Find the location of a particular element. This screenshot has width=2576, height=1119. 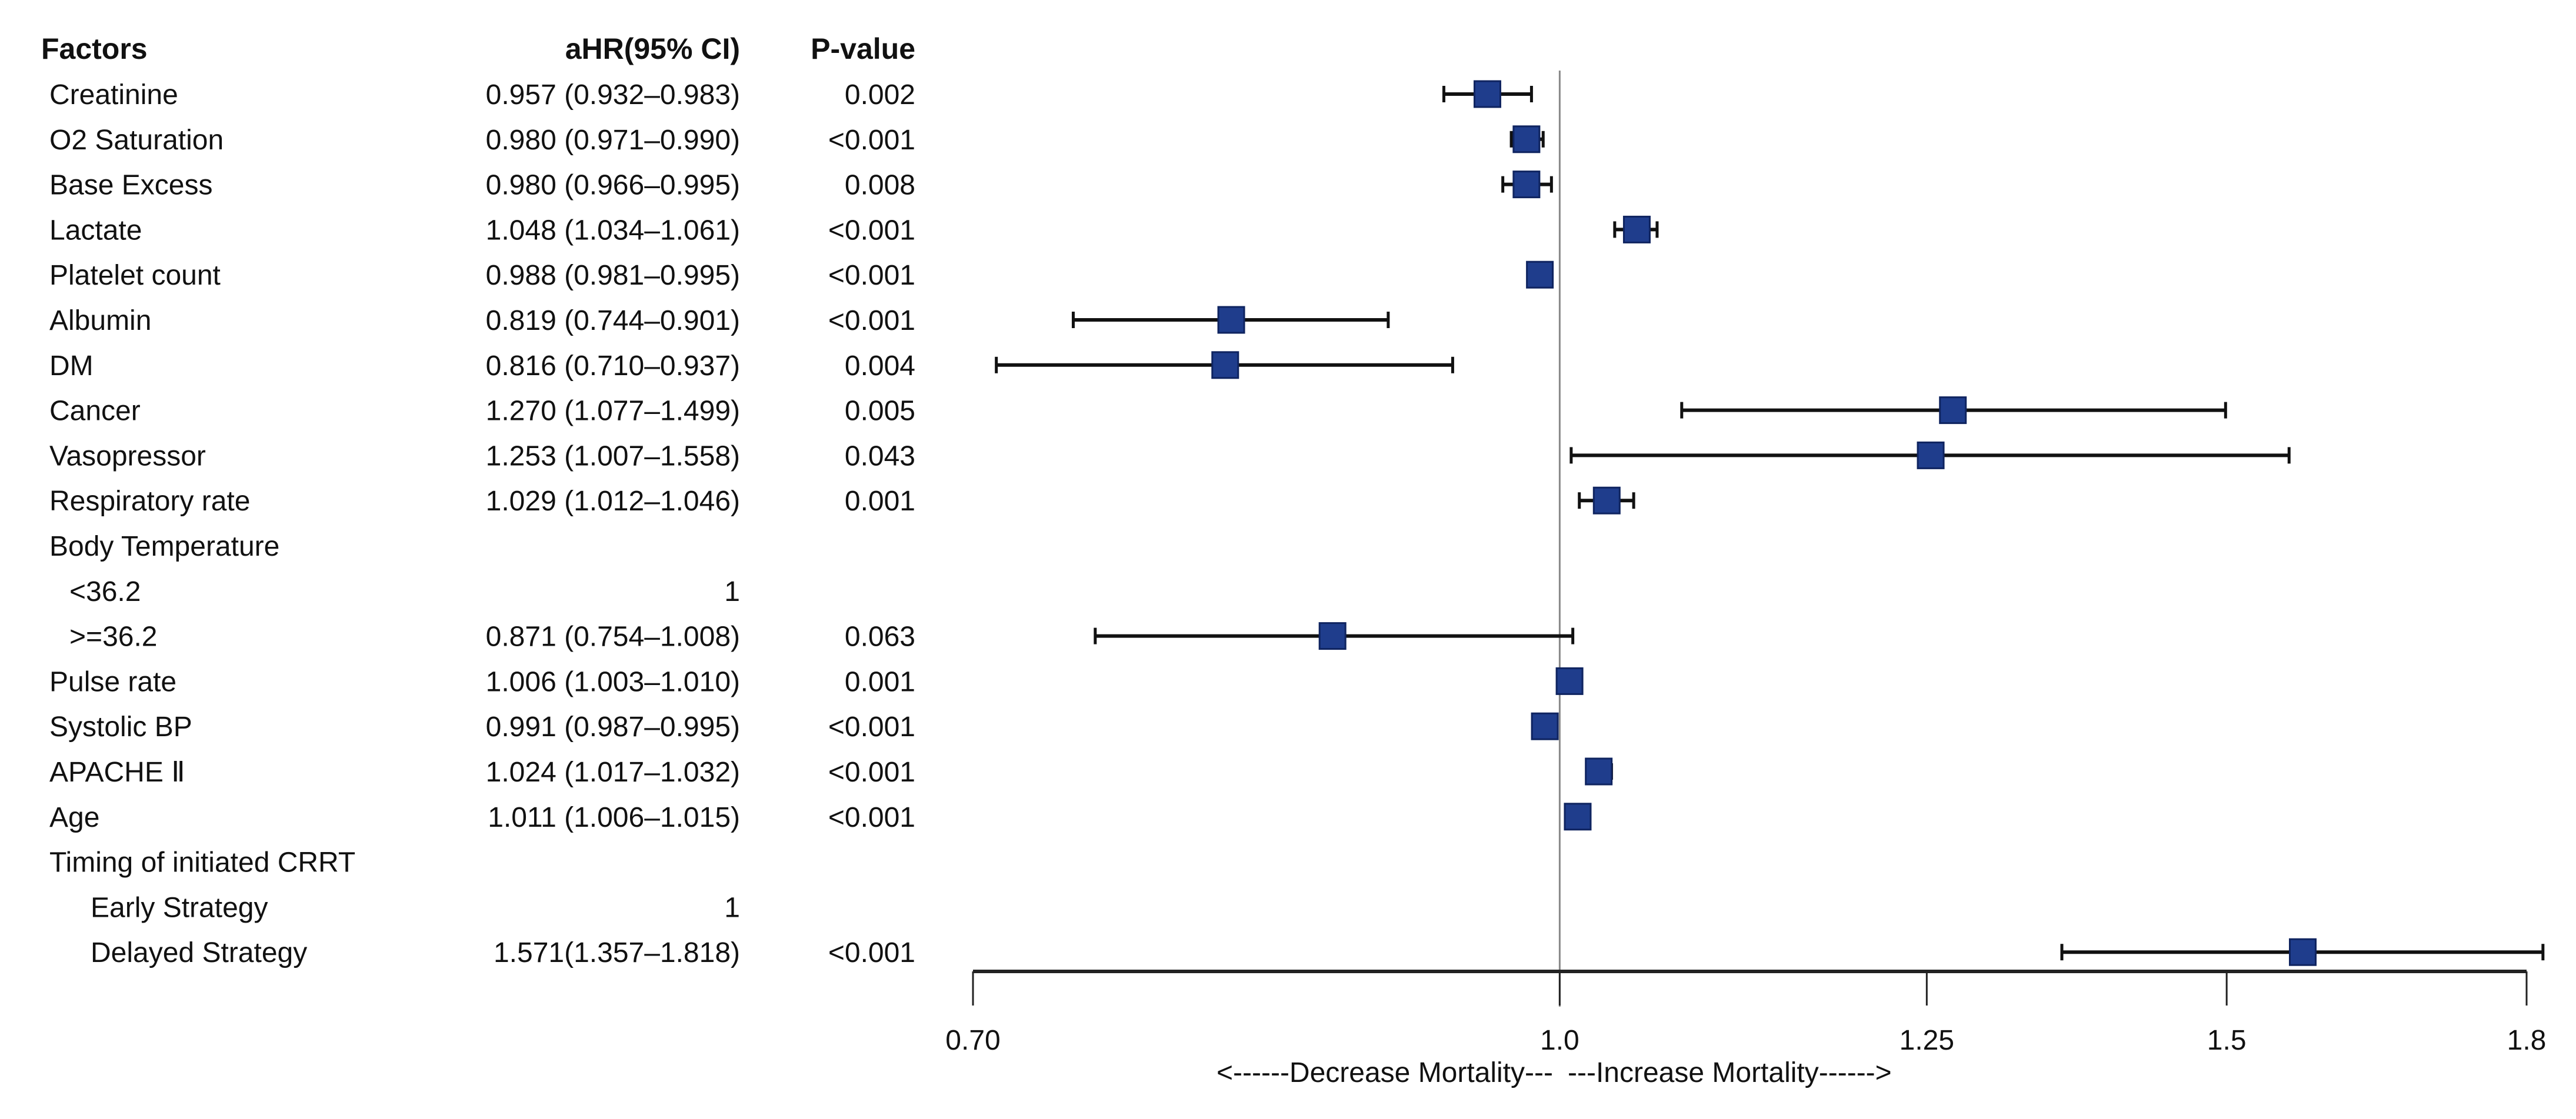

header-ahr: aHR(95% CI) is located at coordinates (652, 48).